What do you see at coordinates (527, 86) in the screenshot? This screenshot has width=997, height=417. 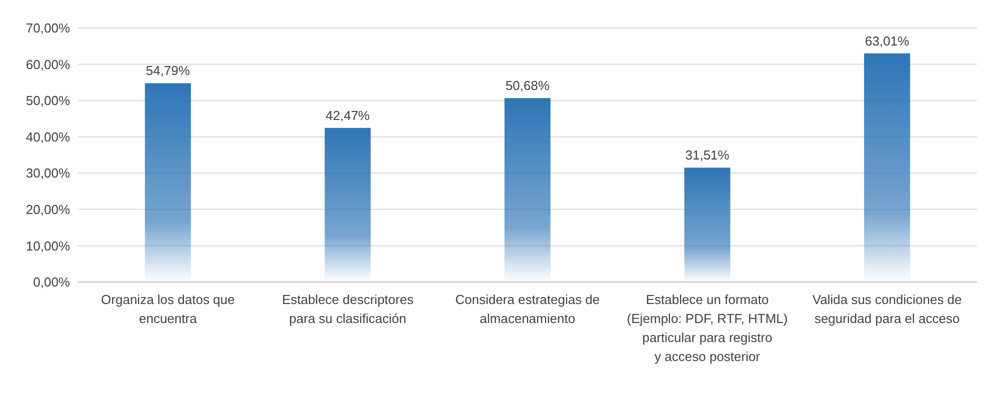 I see `data-label: 50,68%` at bounding box center [527, 86].